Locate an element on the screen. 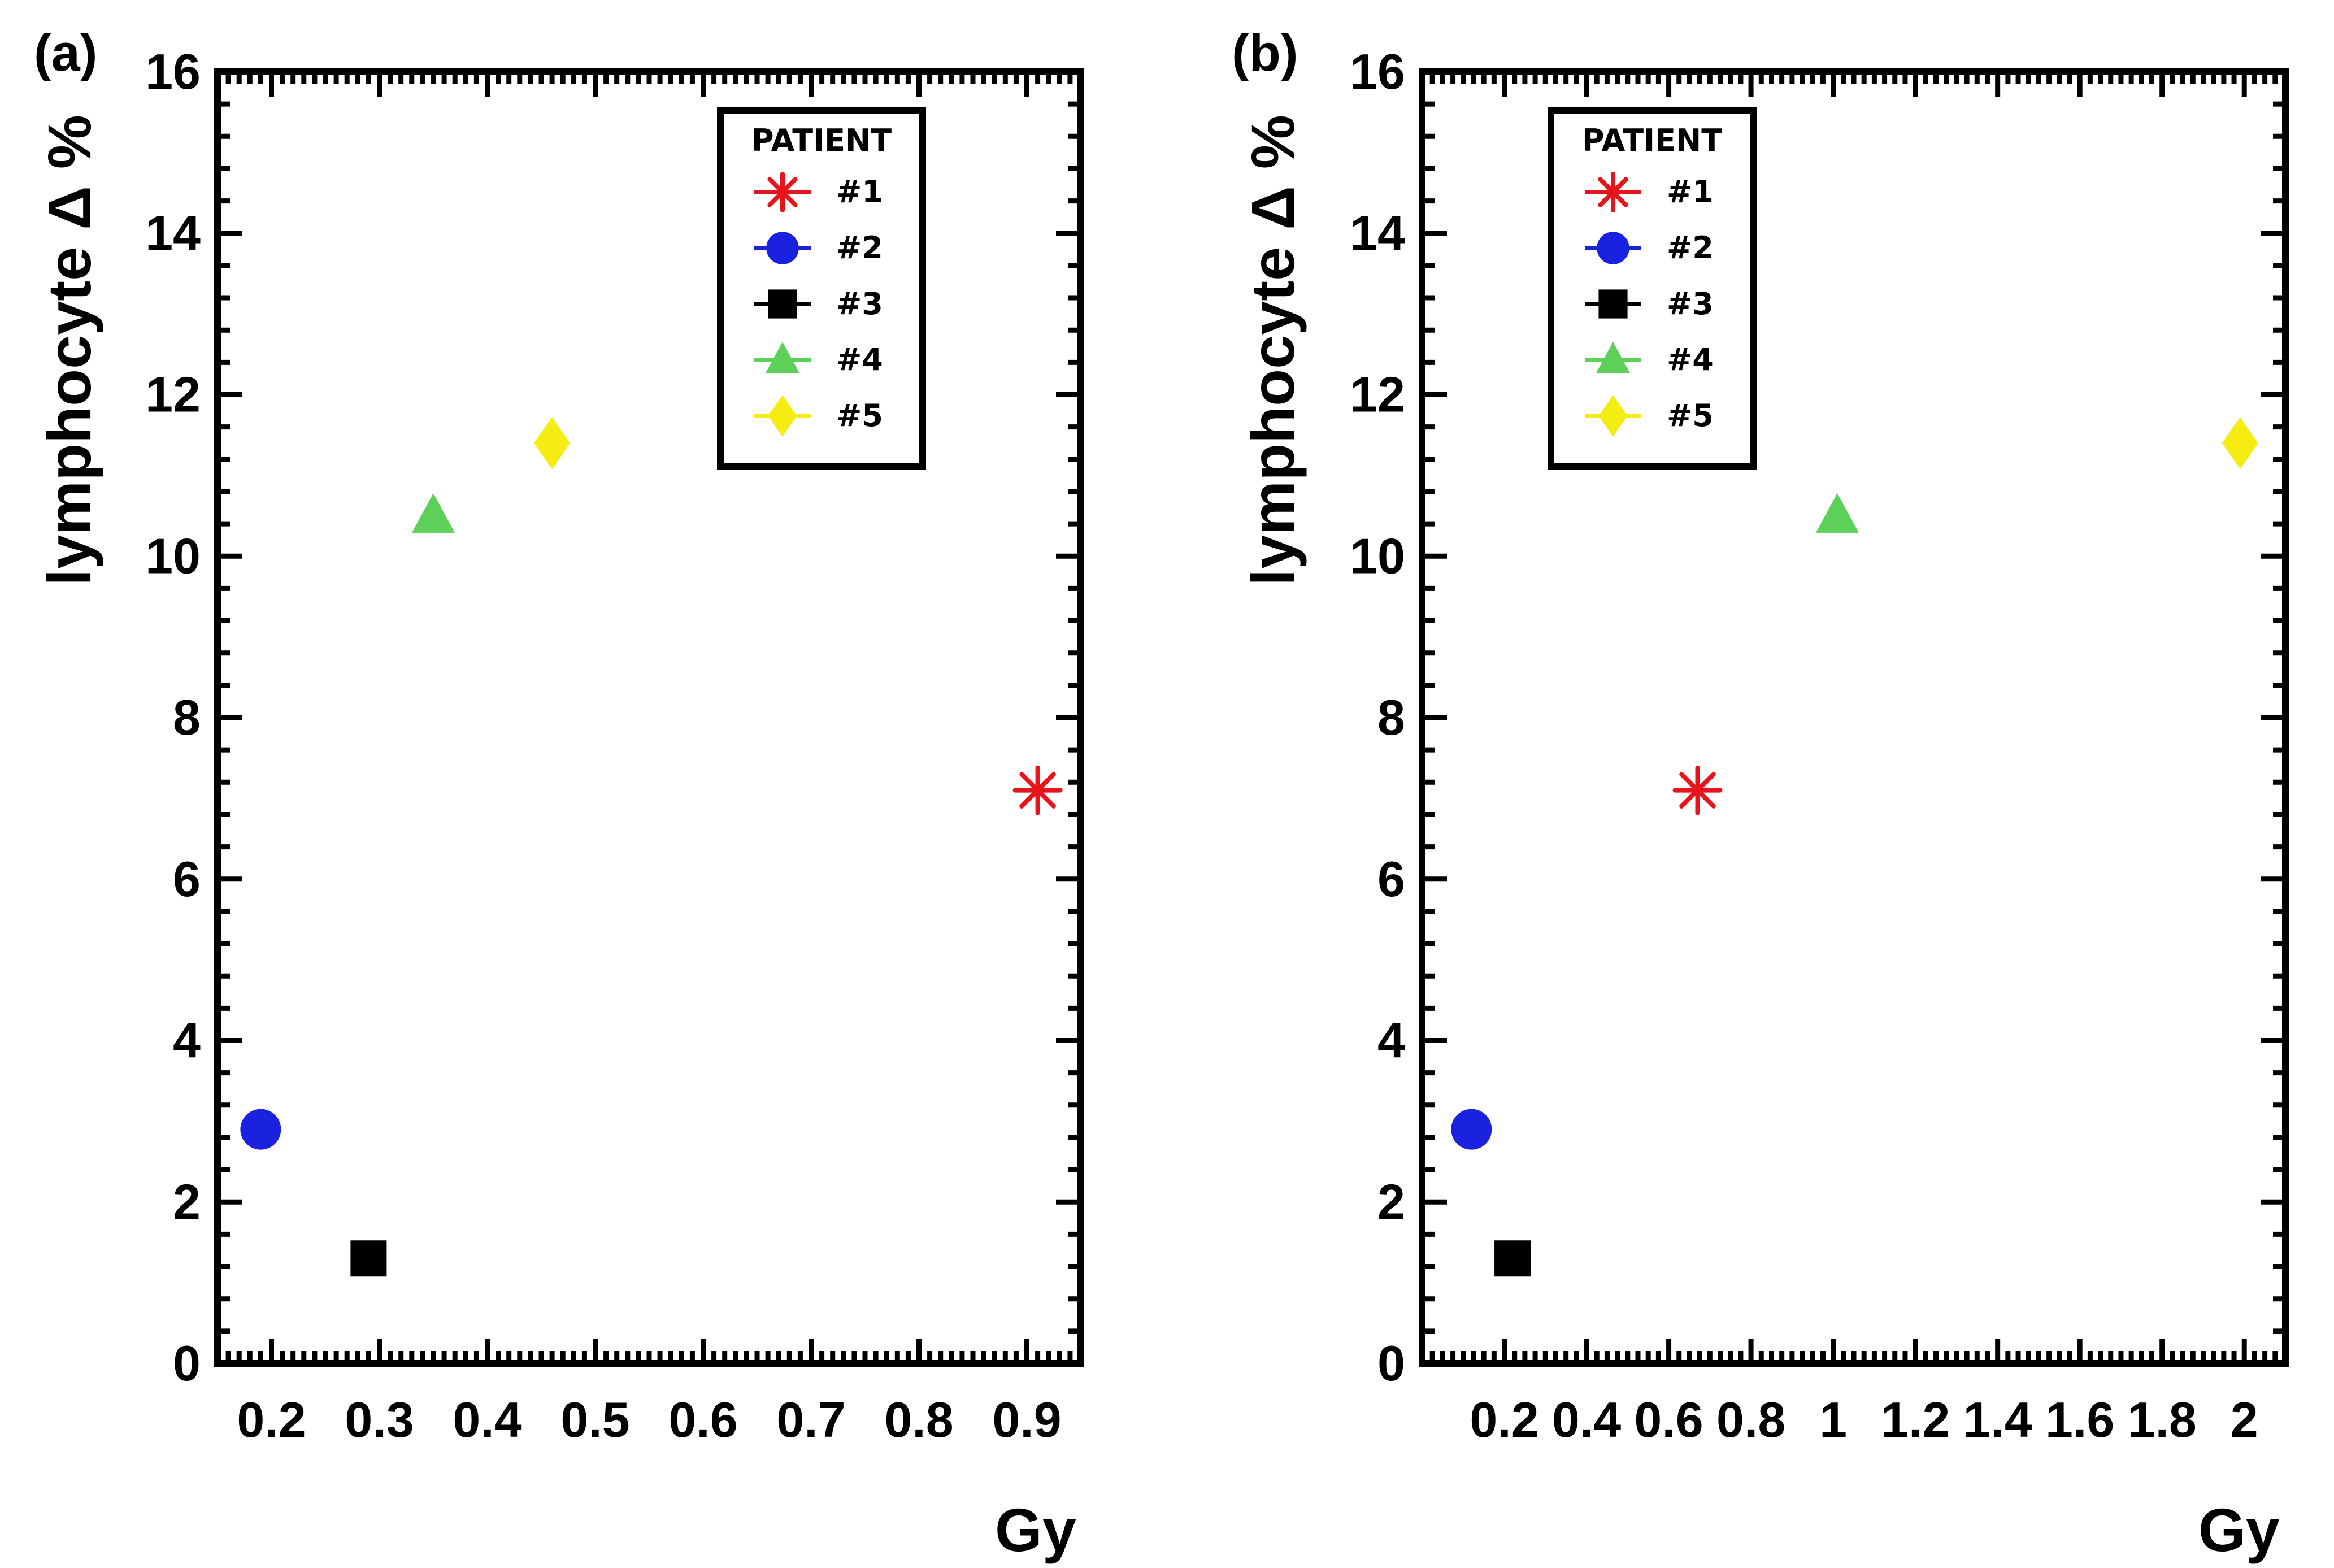 The image size is (2334, 1568). x-tick-label: 0.3 is located at coordinates (380, 1420).